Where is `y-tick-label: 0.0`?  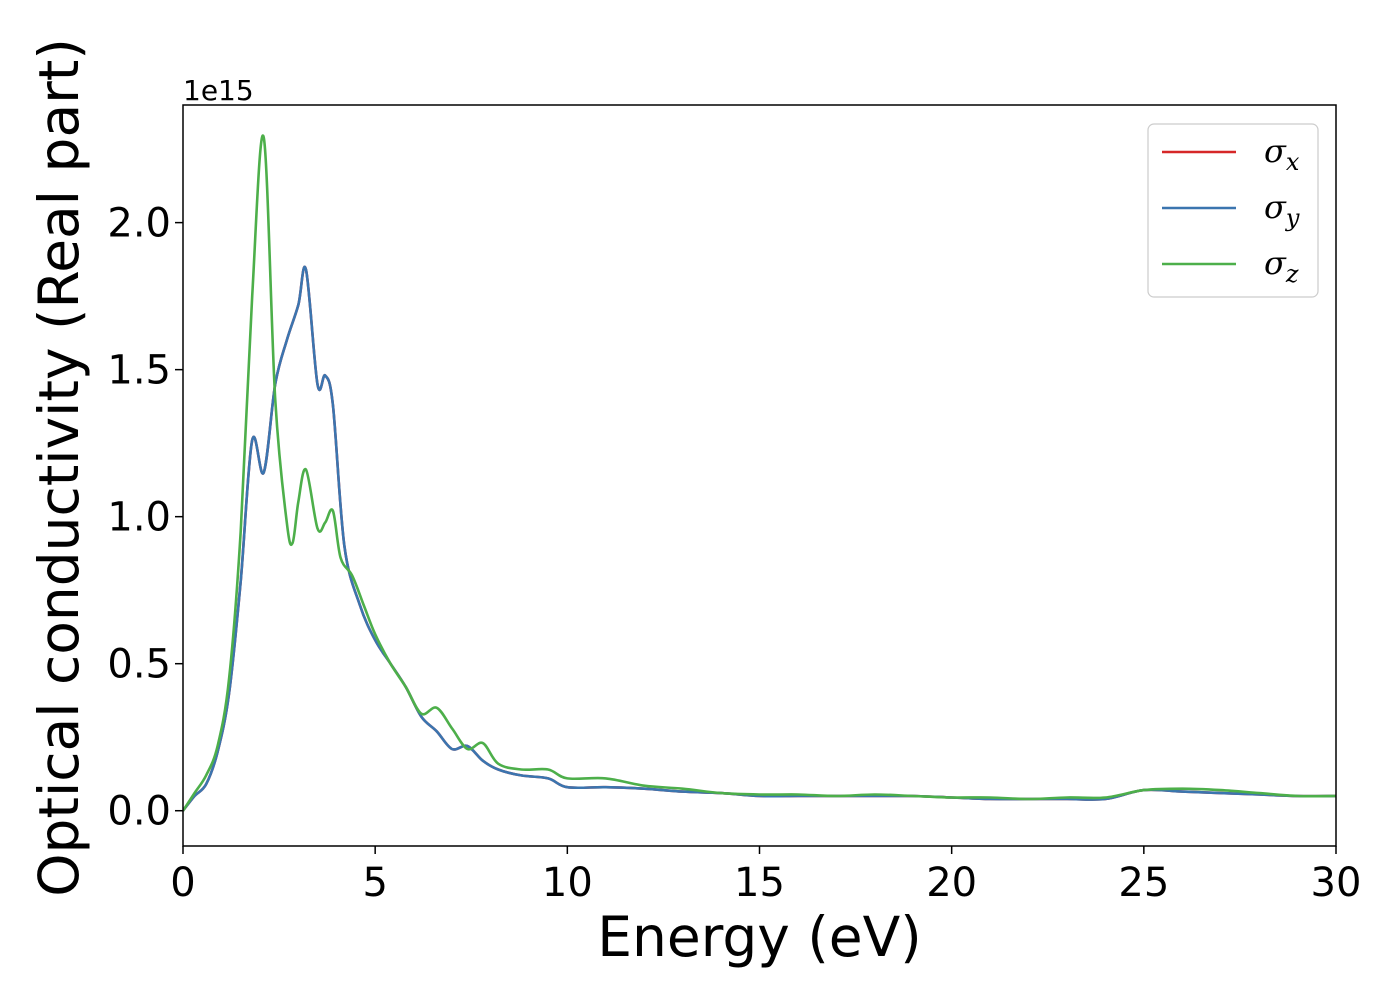 y-tick-label: 0.0 is located at coordinates (139, 812).